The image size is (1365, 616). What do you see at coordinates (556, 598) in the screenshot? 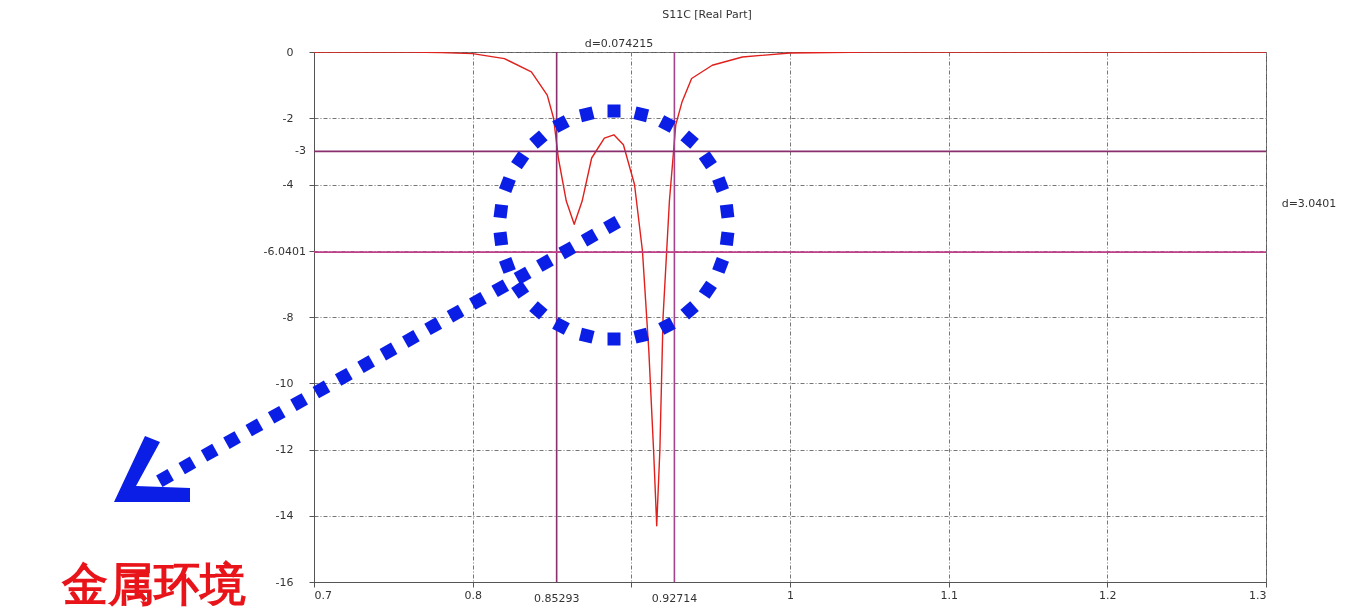
I see `ref-line-label: 0.85293` at bounding box center [556, 598].